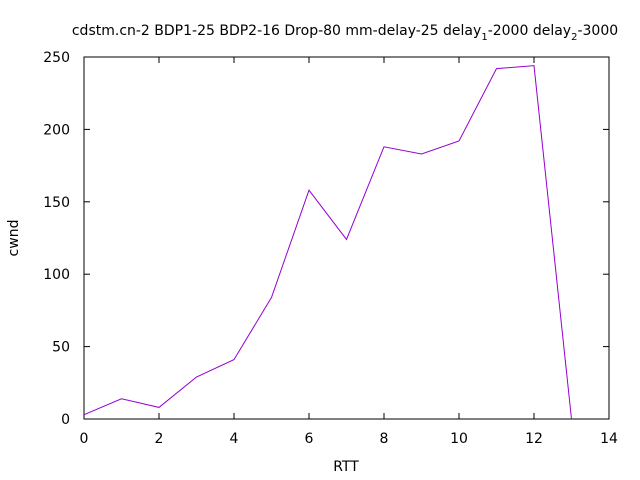 The height and width of the screenshot is (480, 640). Describe the element at coordinates (309, 439) in the screenshot. I see `x-tick-label-3: 6` at that location.